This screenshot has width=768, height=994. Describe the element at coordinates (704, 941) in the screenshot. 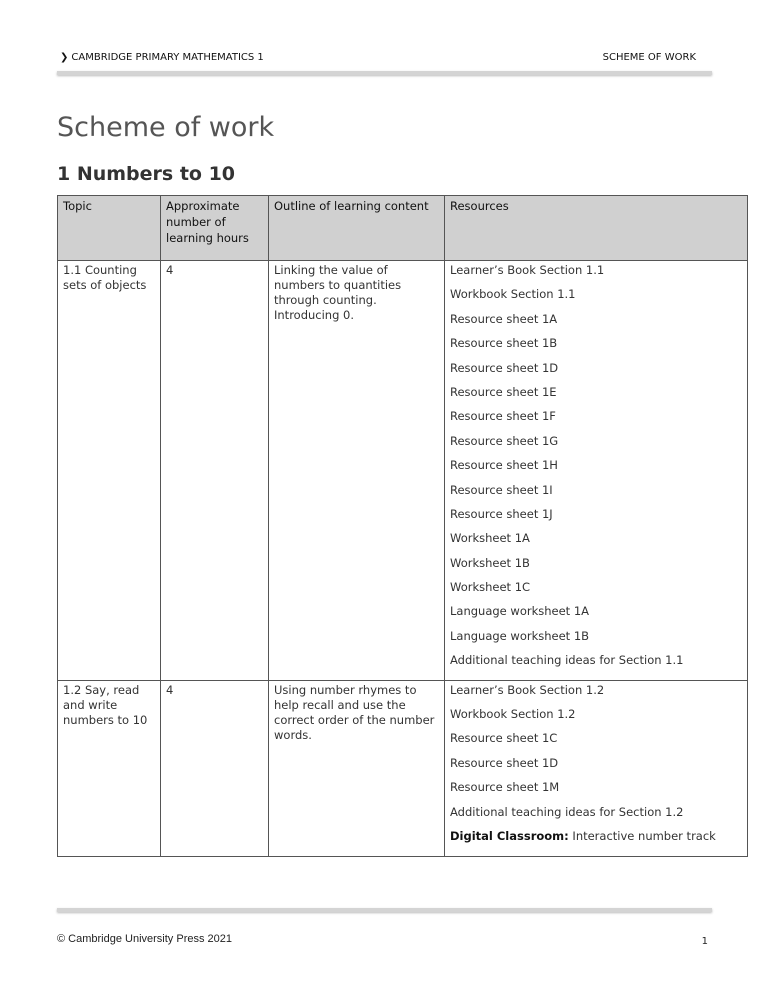

I see `page-number: 1` at that location.